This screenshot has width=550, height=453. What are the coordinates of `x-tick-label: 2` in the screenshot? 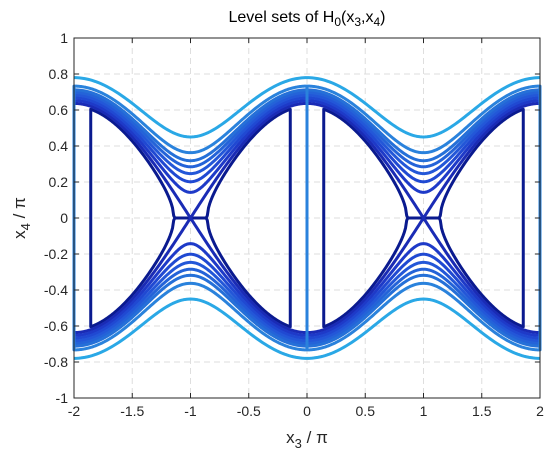 It's located at (540, 411).